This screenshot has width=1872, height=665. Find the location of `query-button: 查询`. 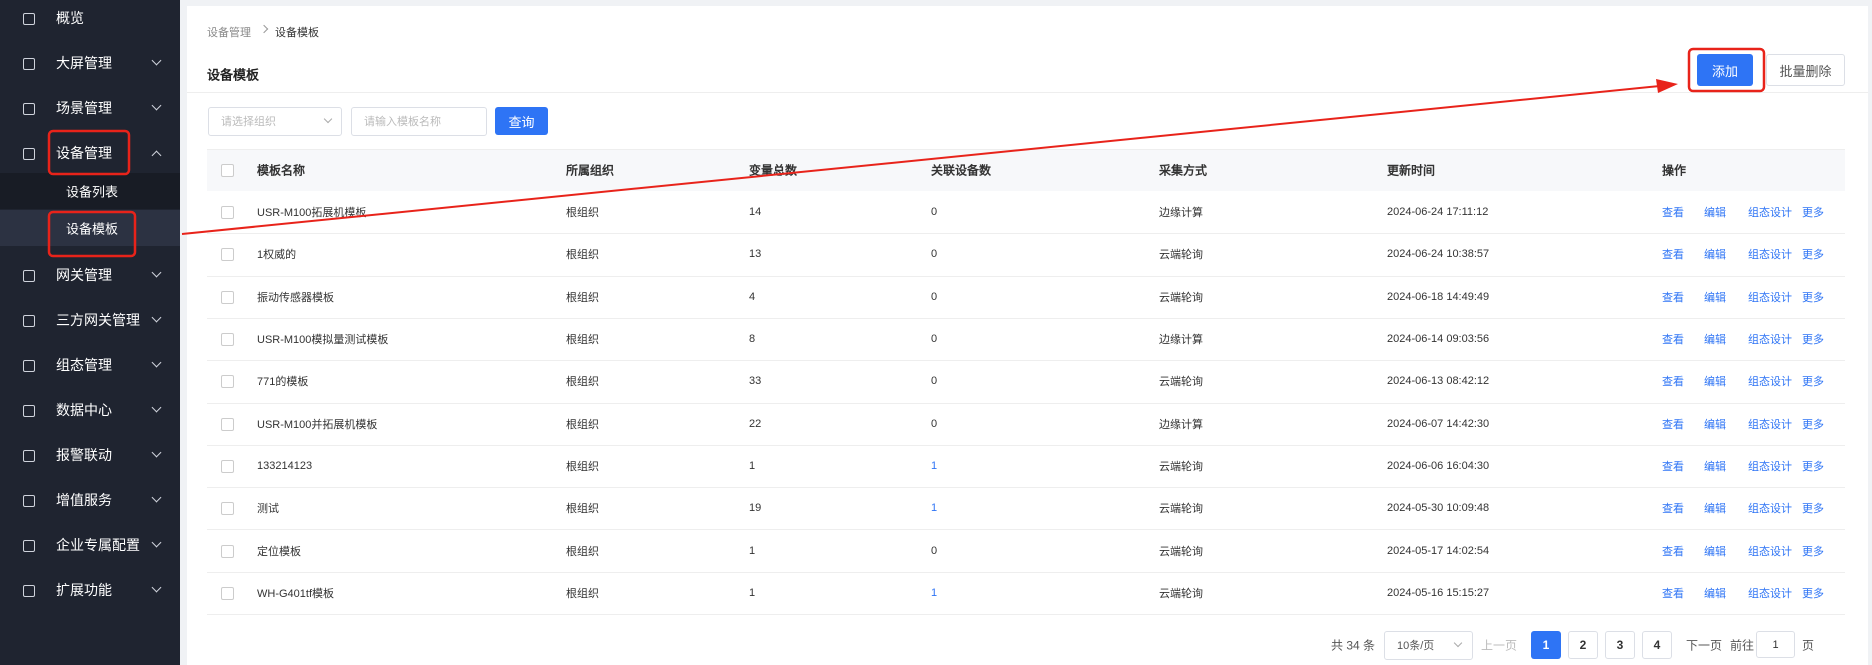

query-button: 查询 is located at coordinates (521, 121).